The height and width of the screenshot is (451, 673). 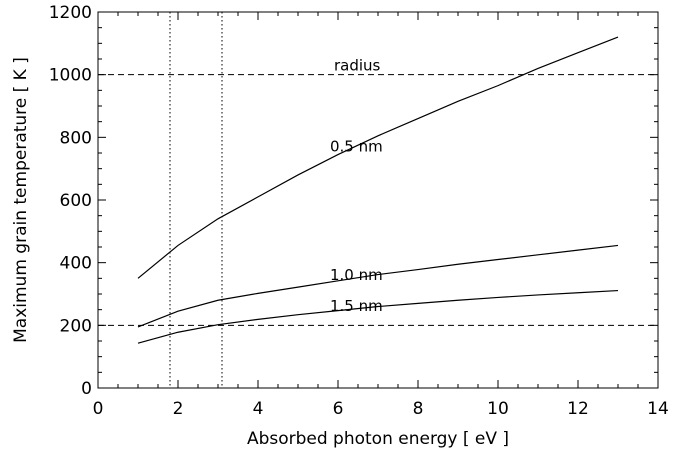 What do you see at coordinates (76, 264) in the screenshot?
I see `y-tick-label: 400` at bounding box center [76, 264].